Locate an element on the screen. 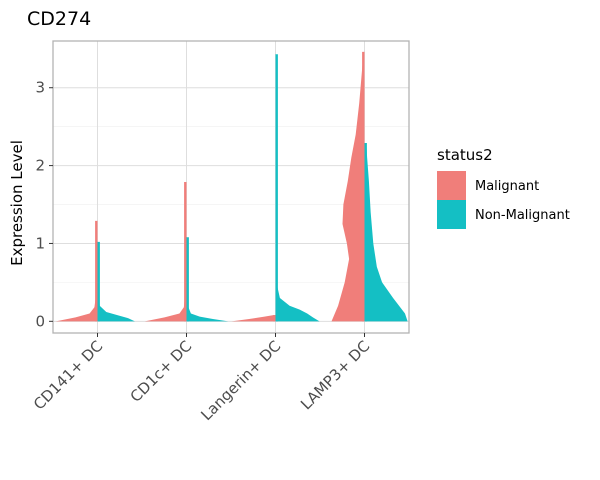  x-tick-label: Langerin+ DC is located at coordinates (240, 380).